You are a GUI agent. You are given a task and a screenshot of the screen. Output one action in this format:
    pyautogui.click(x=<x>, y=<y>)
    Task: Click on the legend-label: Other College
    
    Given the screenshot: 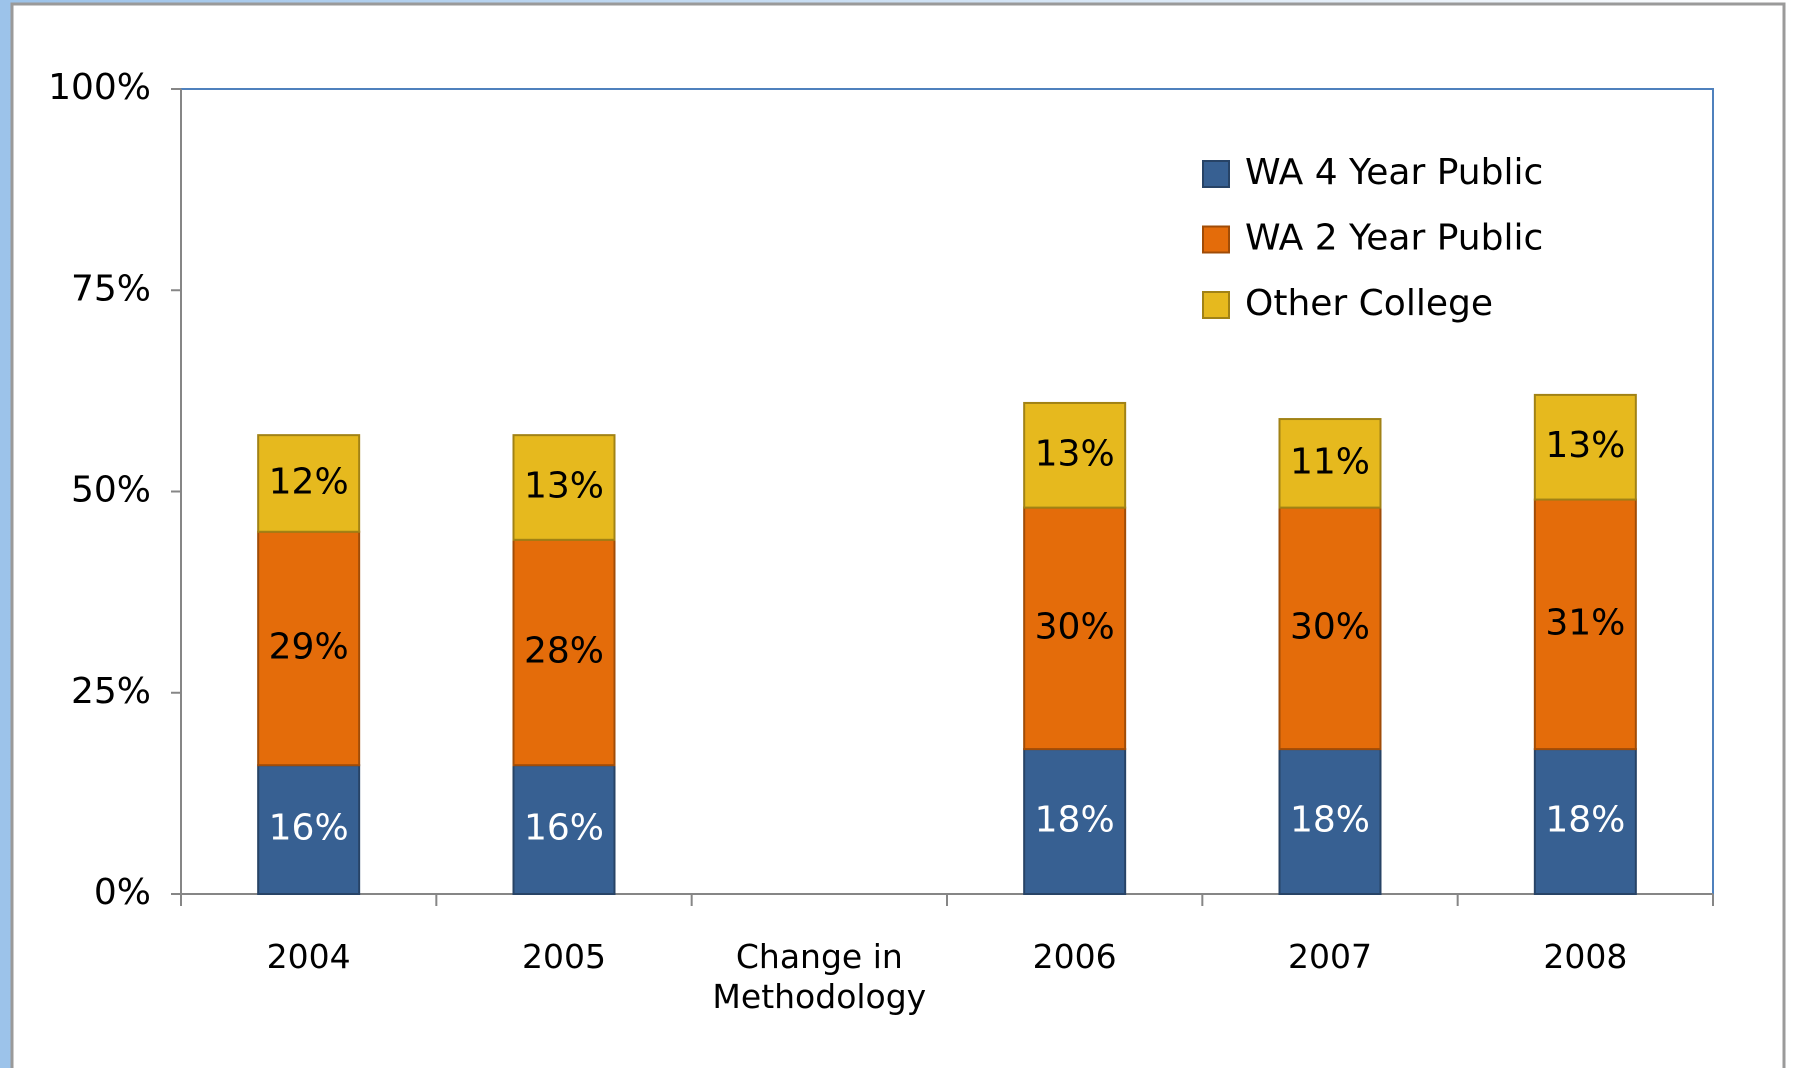 What is the action you would take?
    pyautogui.click(x=1369, y=303)
    